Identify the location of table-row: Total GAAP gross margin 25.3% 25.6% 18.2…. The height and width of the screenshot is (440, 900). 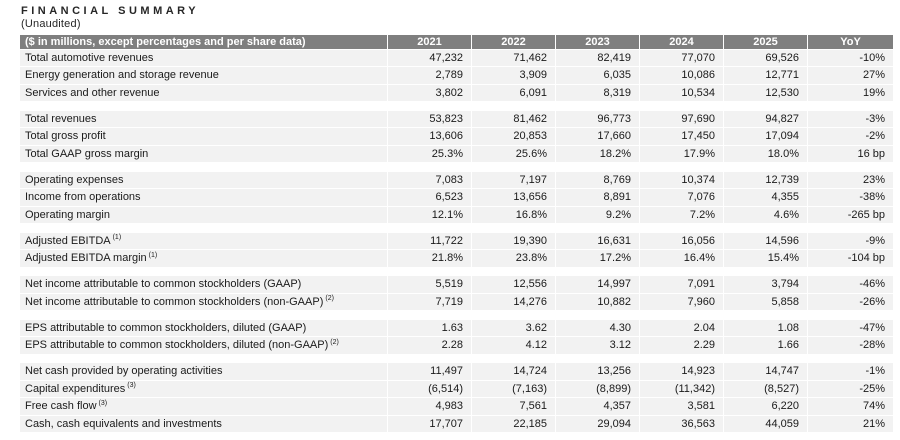
(456, 154).